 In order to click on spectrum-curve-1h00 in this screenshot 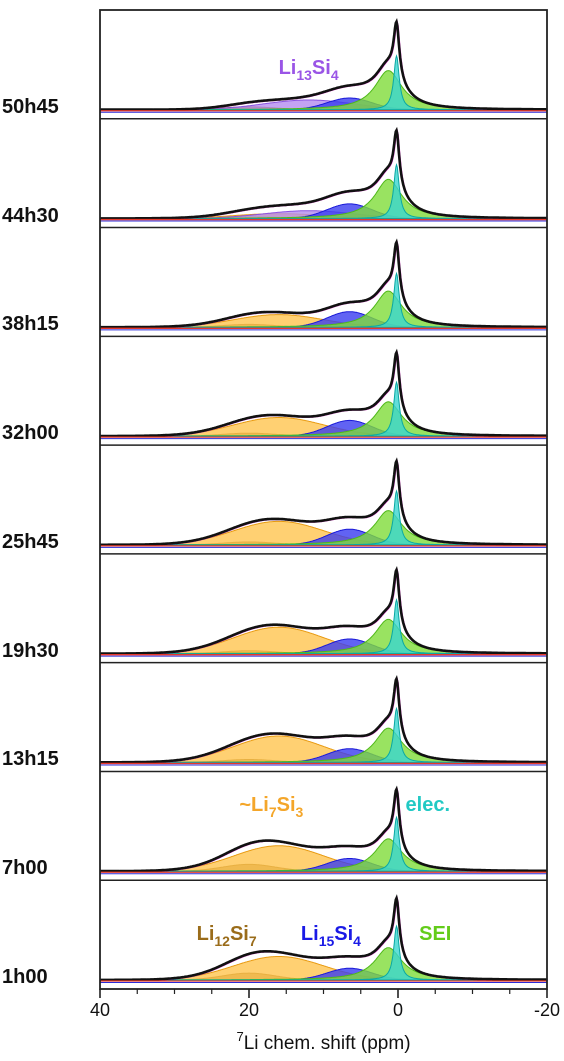, I will do `click(323, 938)`.